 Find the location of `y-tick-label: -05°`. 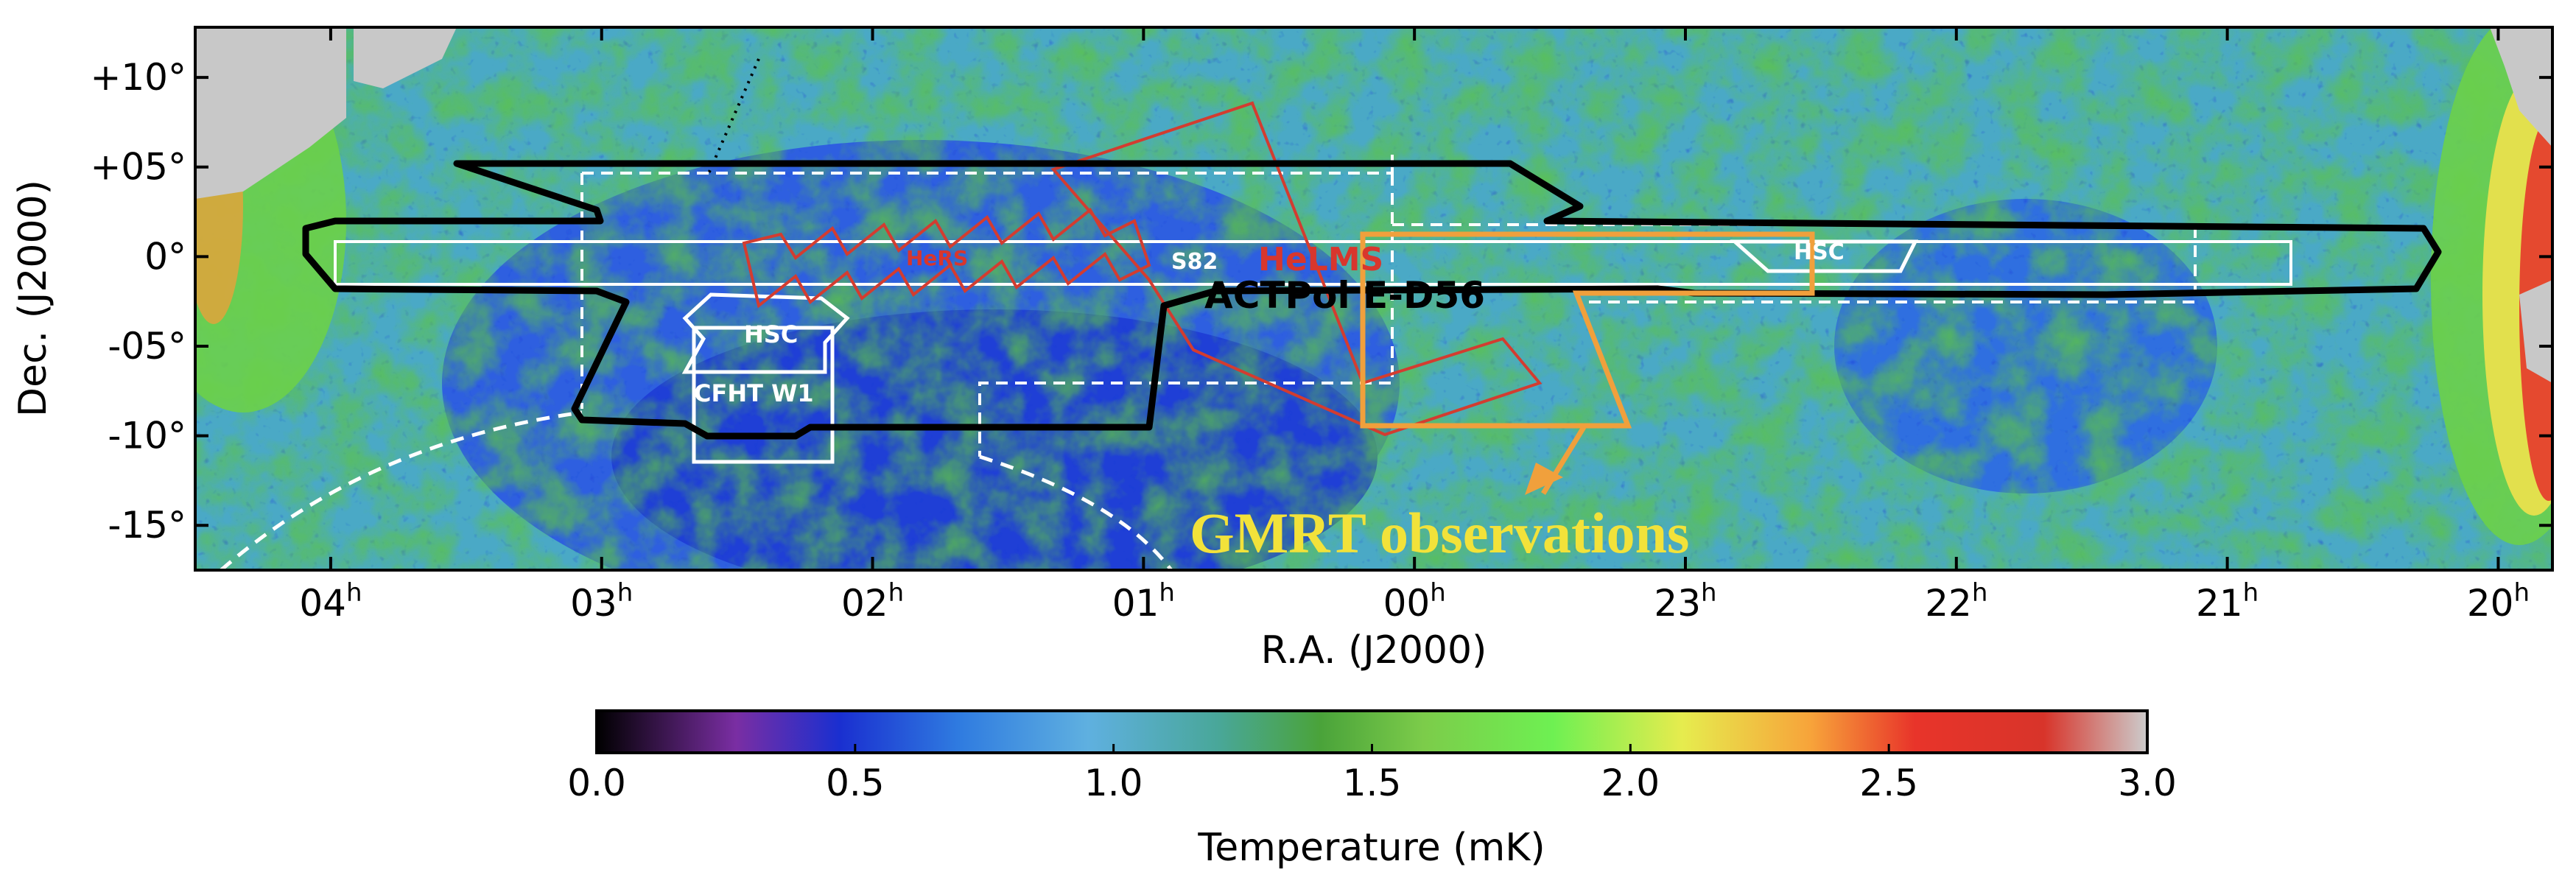

y-tick-label: -05° is located at coordinates (147, 346).